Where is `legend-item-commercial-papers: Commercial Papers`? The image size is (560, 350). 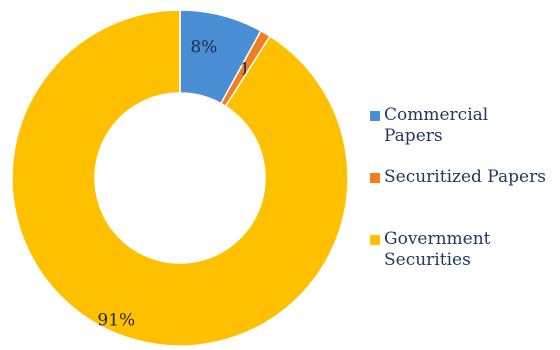 legend-item-commercial-papers: Commercial Papers is located at coordinates (429, 126).